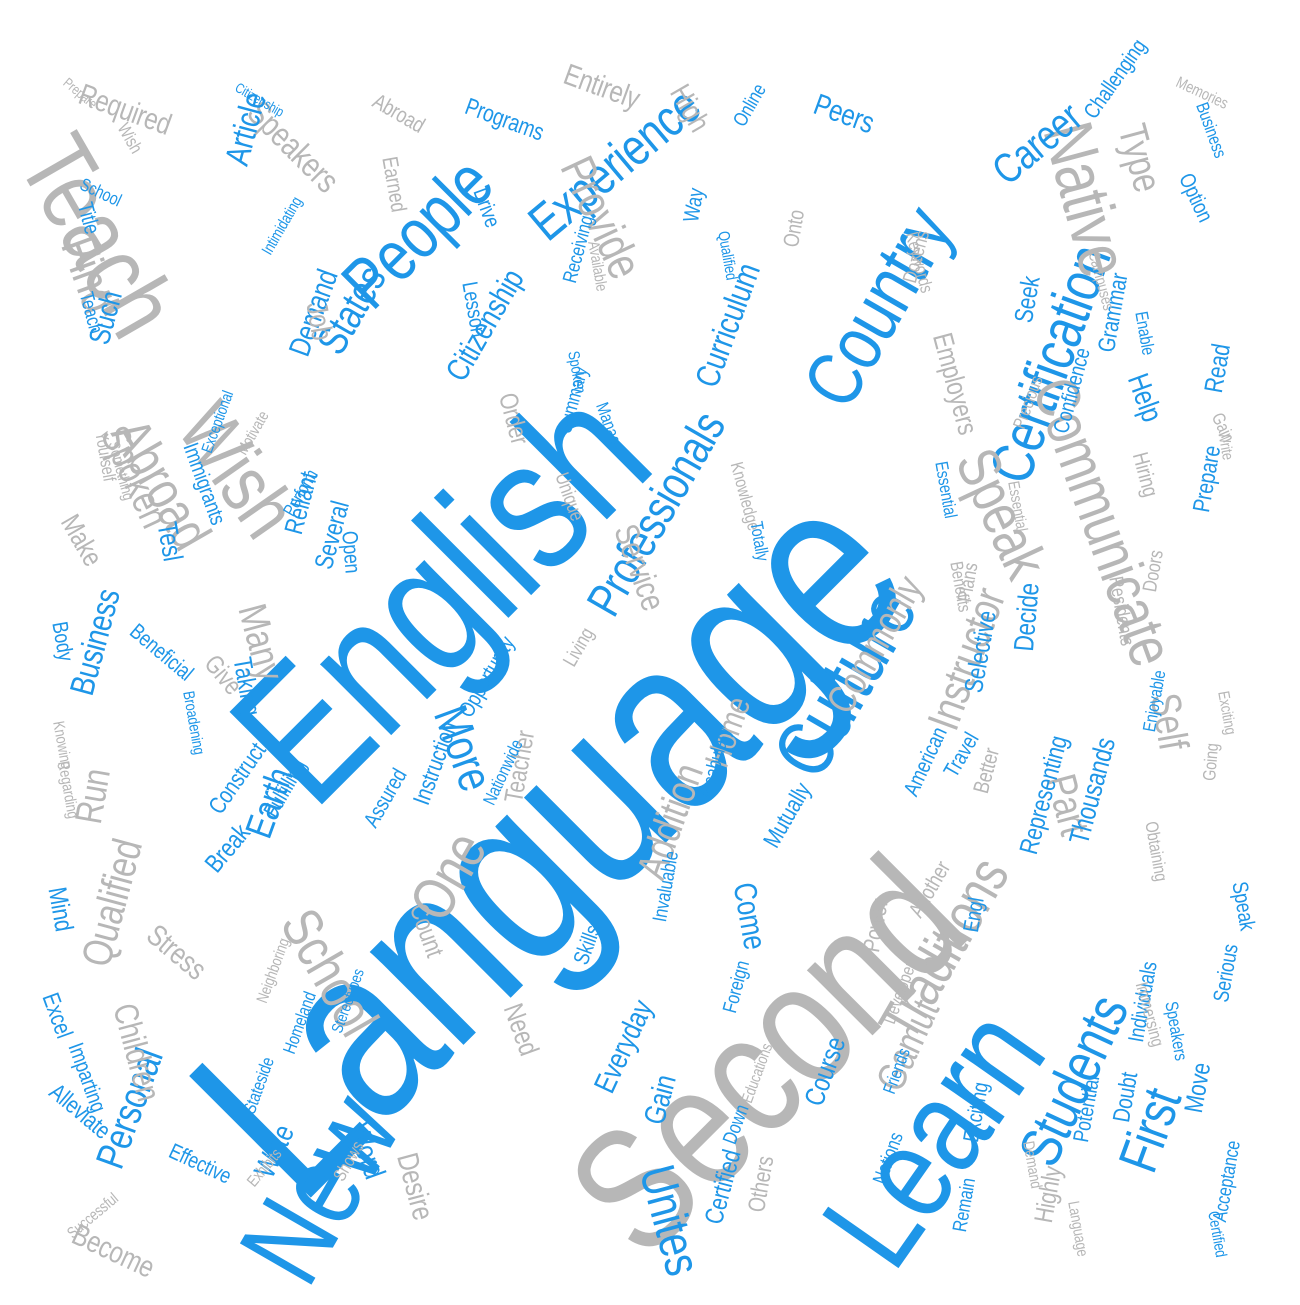 This screenshot has height=1305, width=1300. Describe the element at coordinates (170, 541) in the screenshot. I see `word-tesl: Tesl` at that location.